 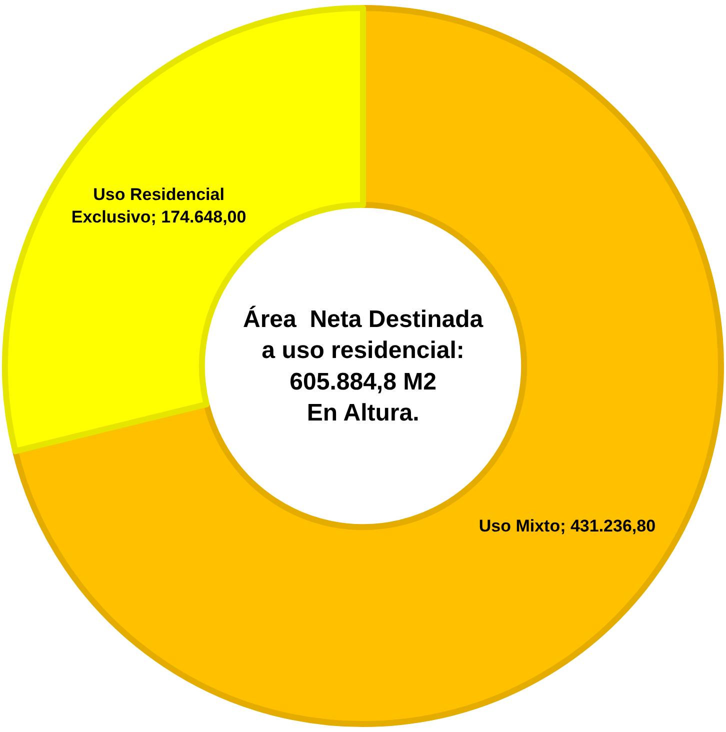 What do you see at coordinates (363, 366) in the screenshot?
I see `text: Área Neta Destinada a uso residencial: 605.884,8 M2 En Altura.` at bounding box center [363, 366].